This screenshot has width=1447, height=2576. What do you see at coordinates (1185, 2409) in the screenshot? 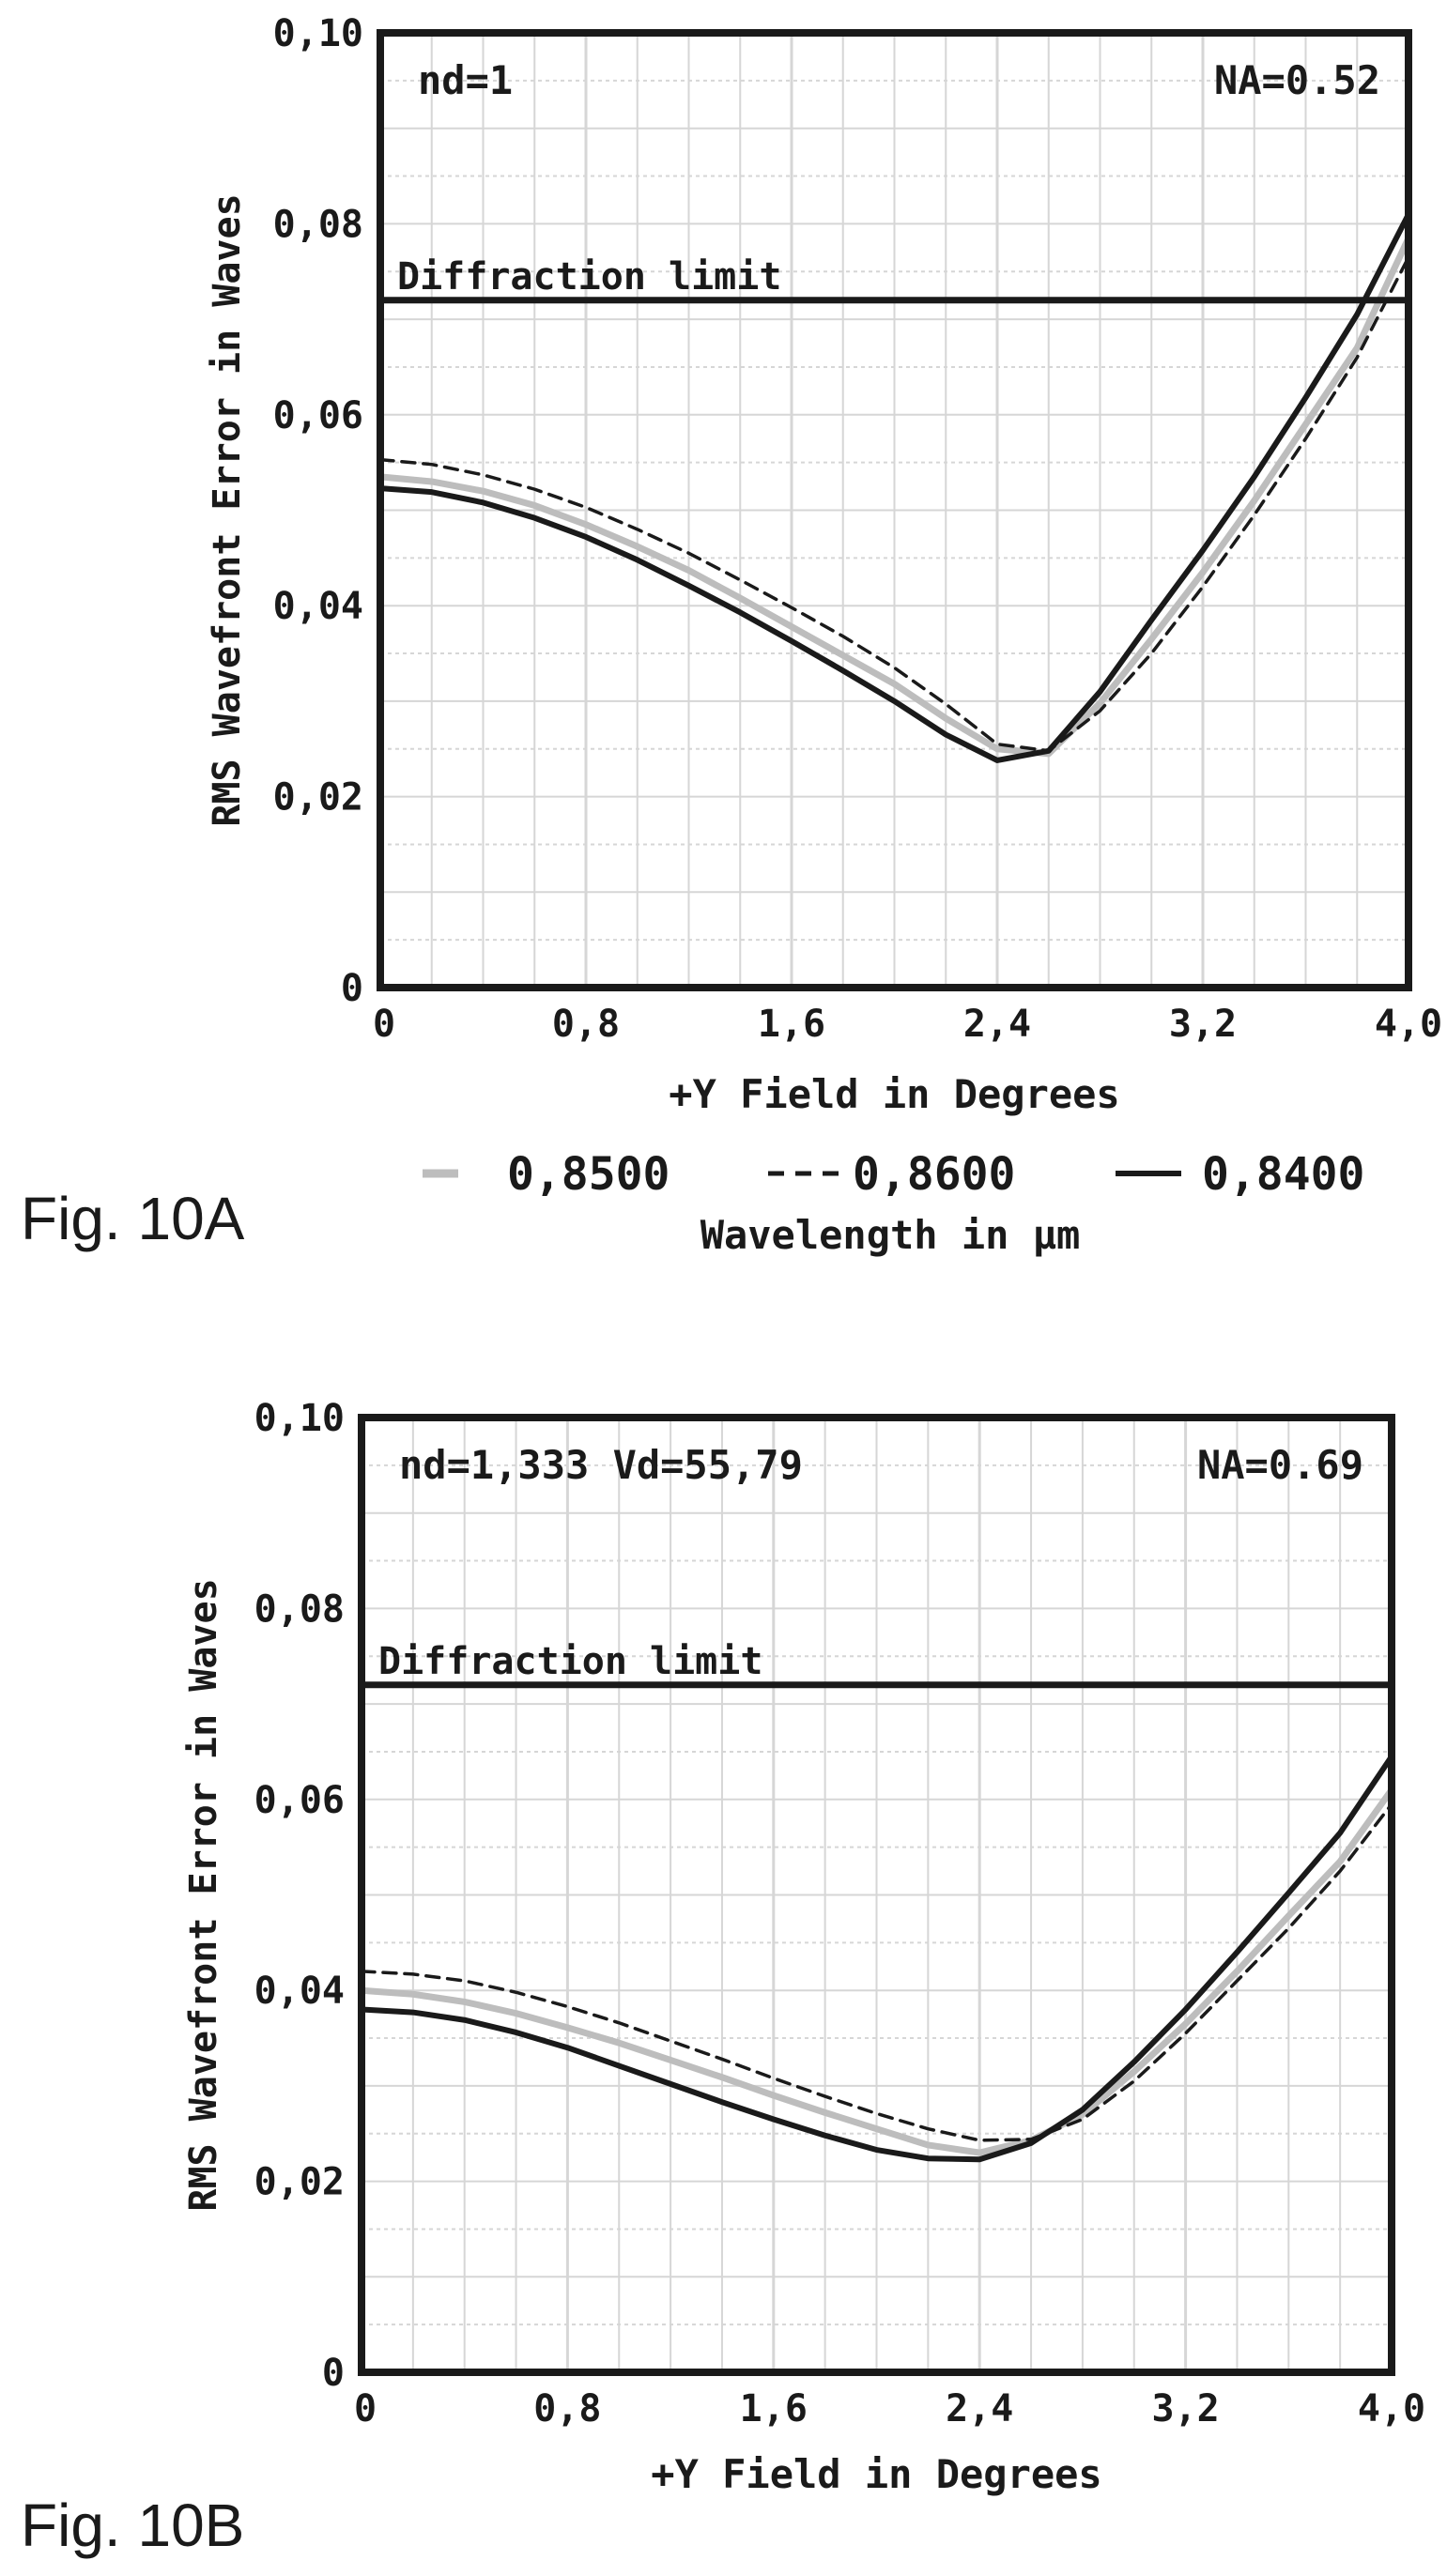
I see `chart-10b-x-tick-label: 3,2` at bounding box center [1185, 2409].